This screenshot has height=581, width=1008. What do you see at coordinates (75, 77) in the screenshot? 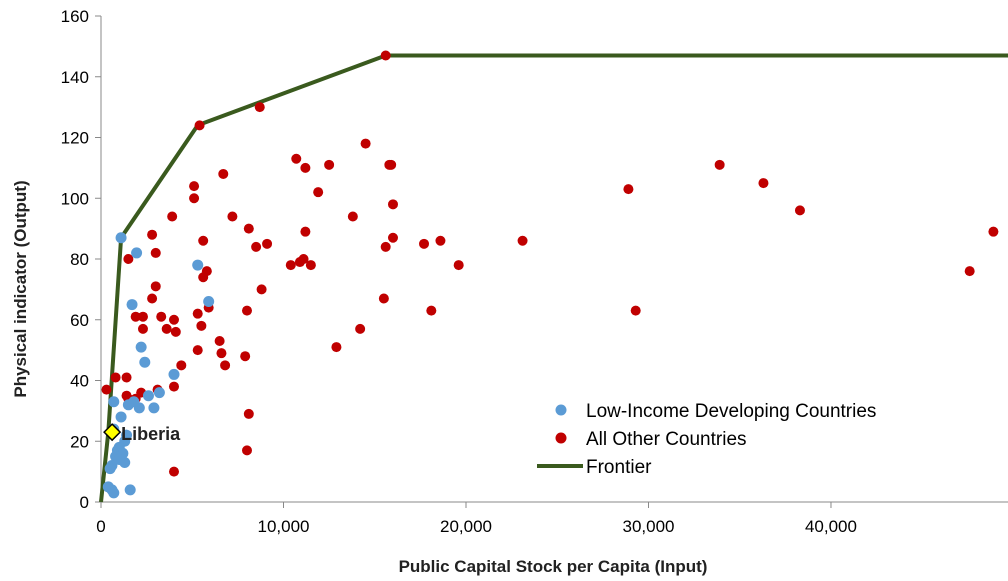
I see `y-tick-label: 140` at bounding box center [75, 77].